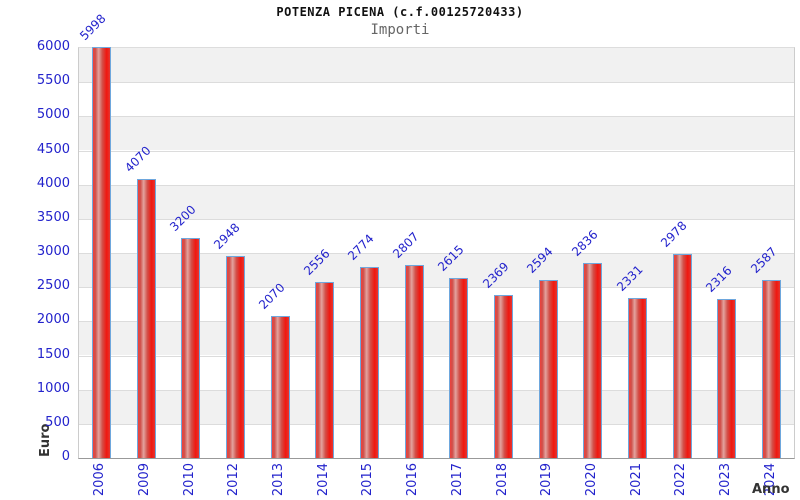 This screenshot has width=800, height=500. Describe the element at coordinates (457, 480) in the screenshot. I see `x-tick-label: 2017` at that location.